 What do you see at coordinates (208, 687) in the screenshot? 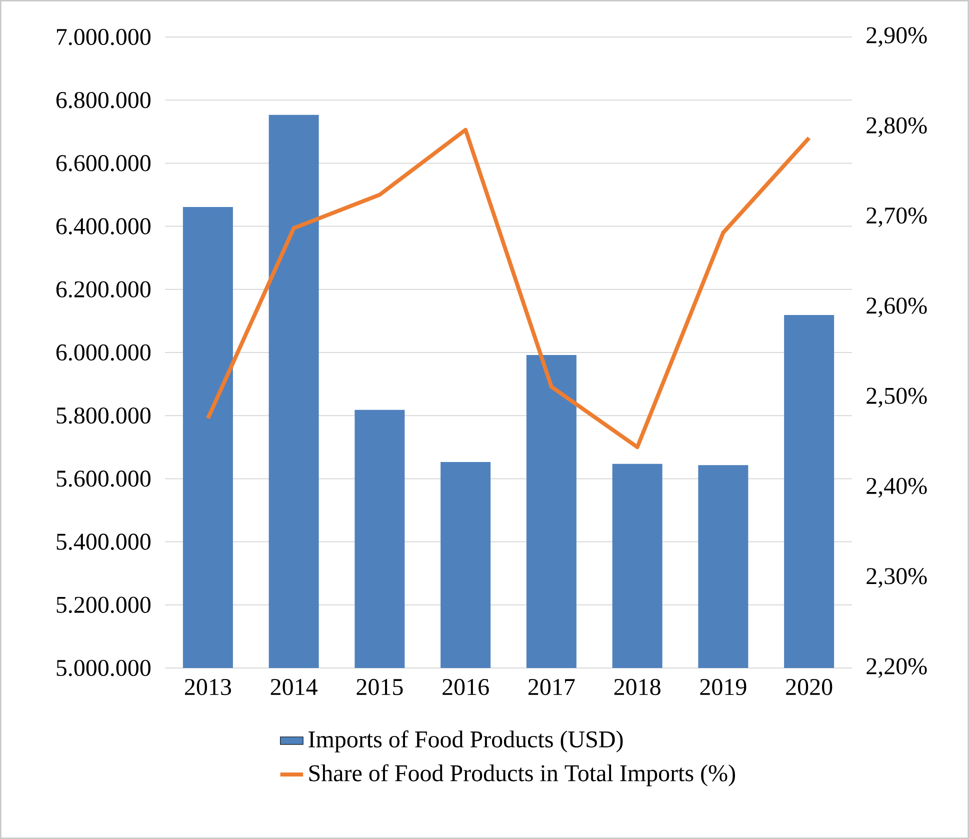
I see `x-tick-label: 2013` at bounding box center [208, 687].